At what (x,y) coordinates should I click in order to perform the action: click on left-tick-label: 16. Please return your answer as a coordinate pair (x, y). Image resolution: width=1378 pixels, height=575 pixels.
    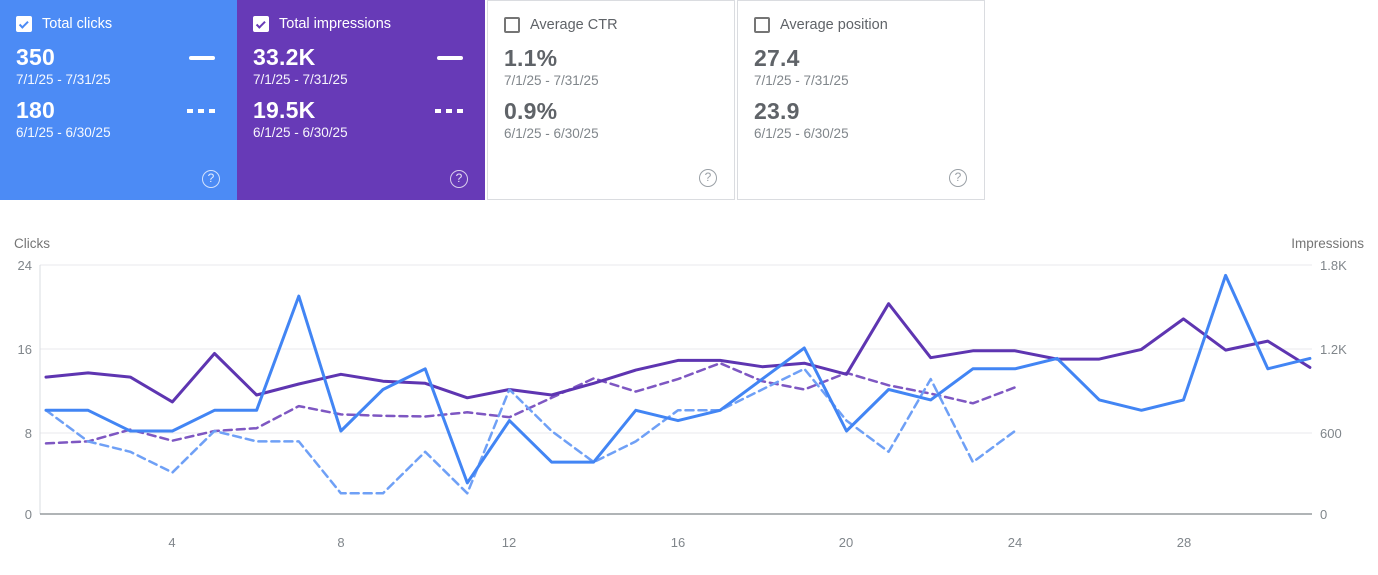
    Looking at the image, I should click on (25, 349).